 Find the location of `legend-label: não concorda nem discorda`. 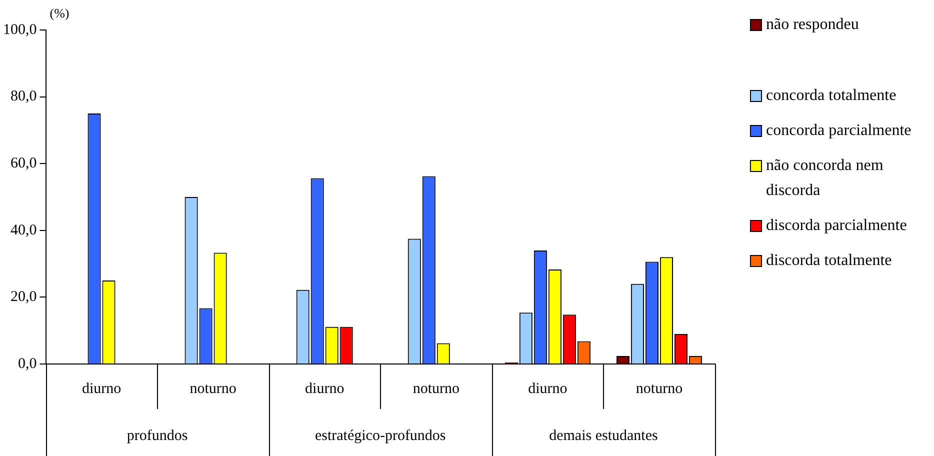

legend-label: não concorda nem discorda is located at coordinates (825, 178).